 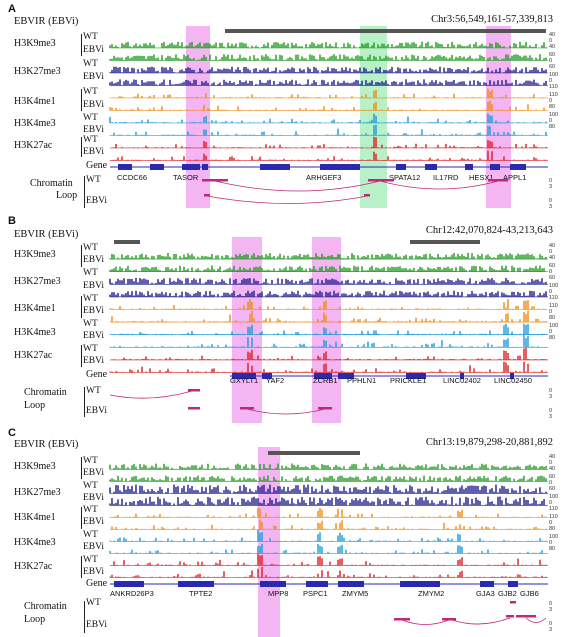 I want to click on genomic-coordinate: Chr3:56,549,161-57,339,813, so click(x=492, y=19).